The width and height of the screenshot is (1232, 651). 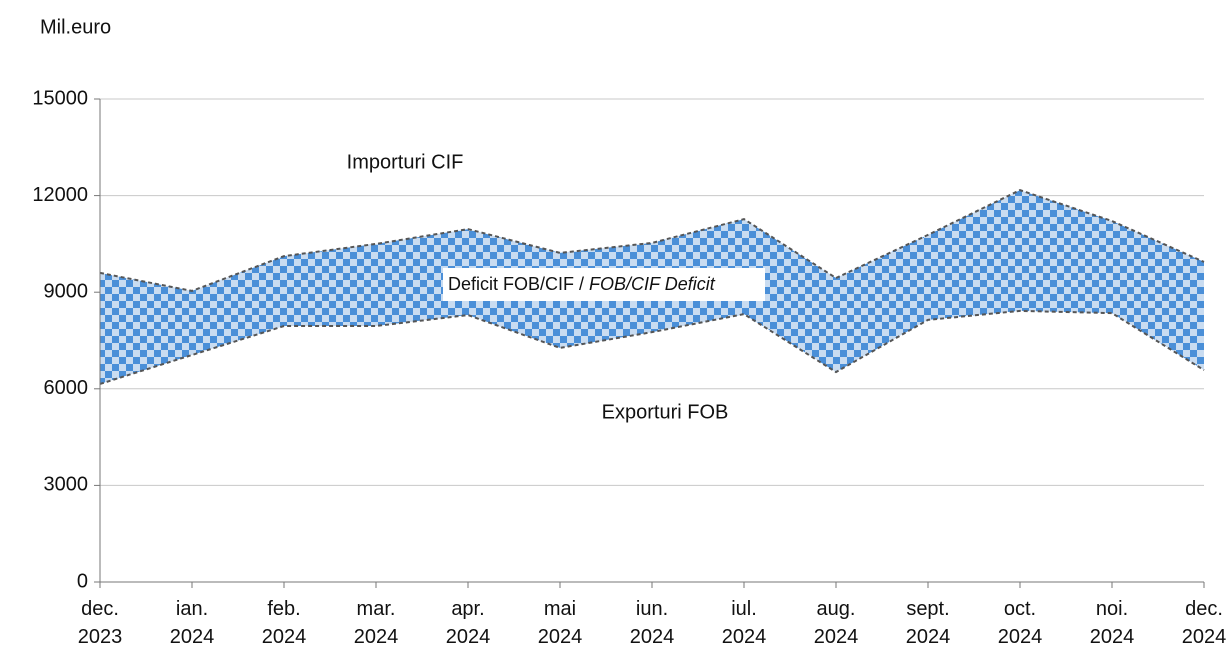 What do you see at coordinates (192, 623) in the screenshot?
I see `x-tick-label: ian. 2024` at bounding box center [192, 623].